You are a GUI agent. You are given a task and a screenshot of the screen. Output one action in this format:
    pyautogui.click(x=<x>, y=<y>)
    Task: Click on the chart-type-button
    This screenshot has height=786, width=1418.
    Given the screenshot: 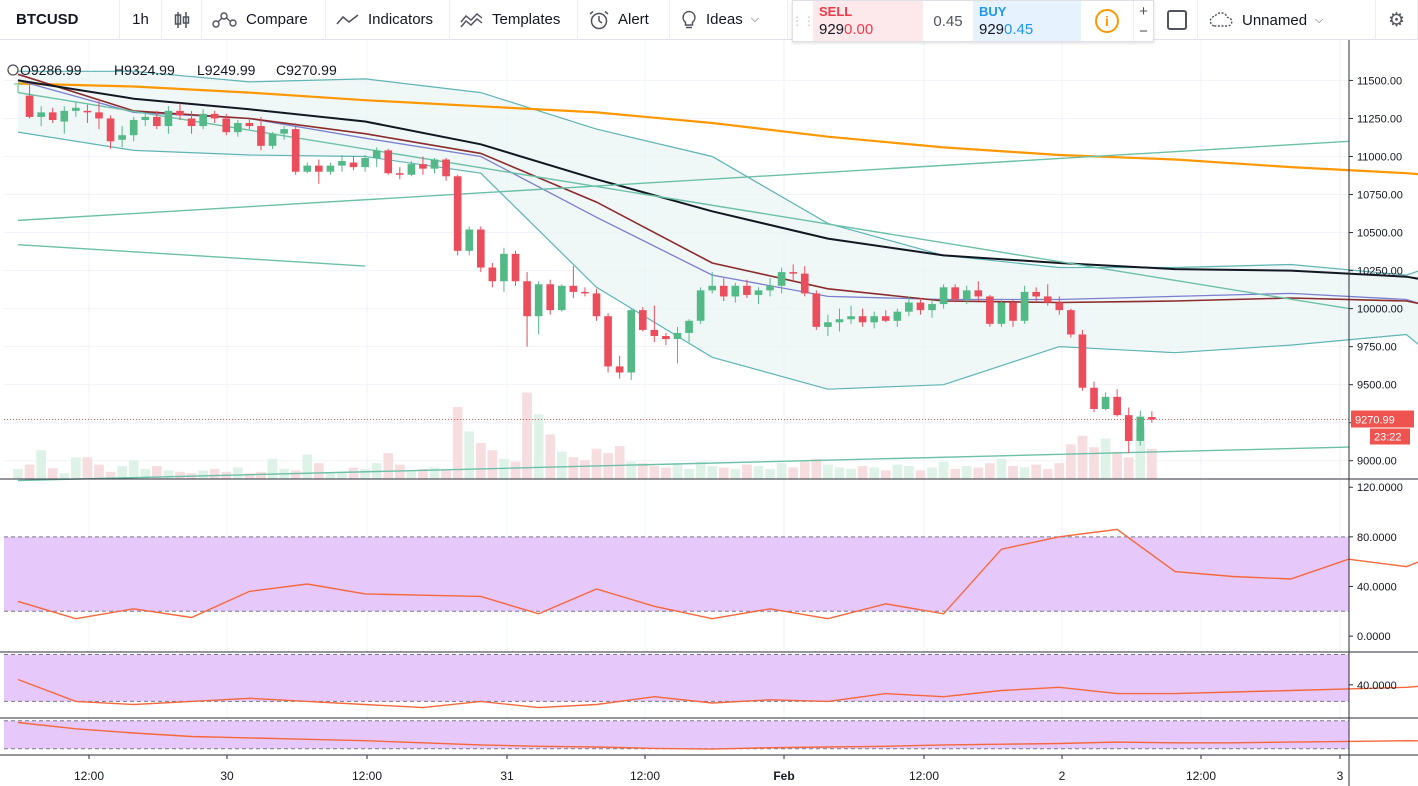 What is the action you would take?
    pyautogui.click(x=182, y=20)
    